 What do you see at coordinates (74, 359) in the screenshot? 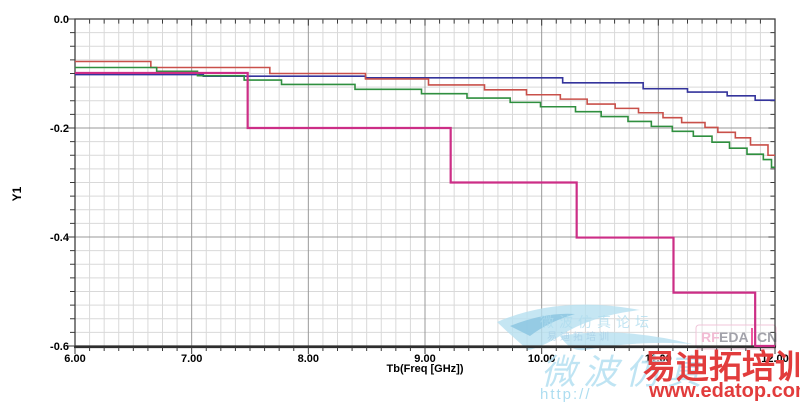
I see `x-tick-label: 6.00` at bounding box center [74, 359].